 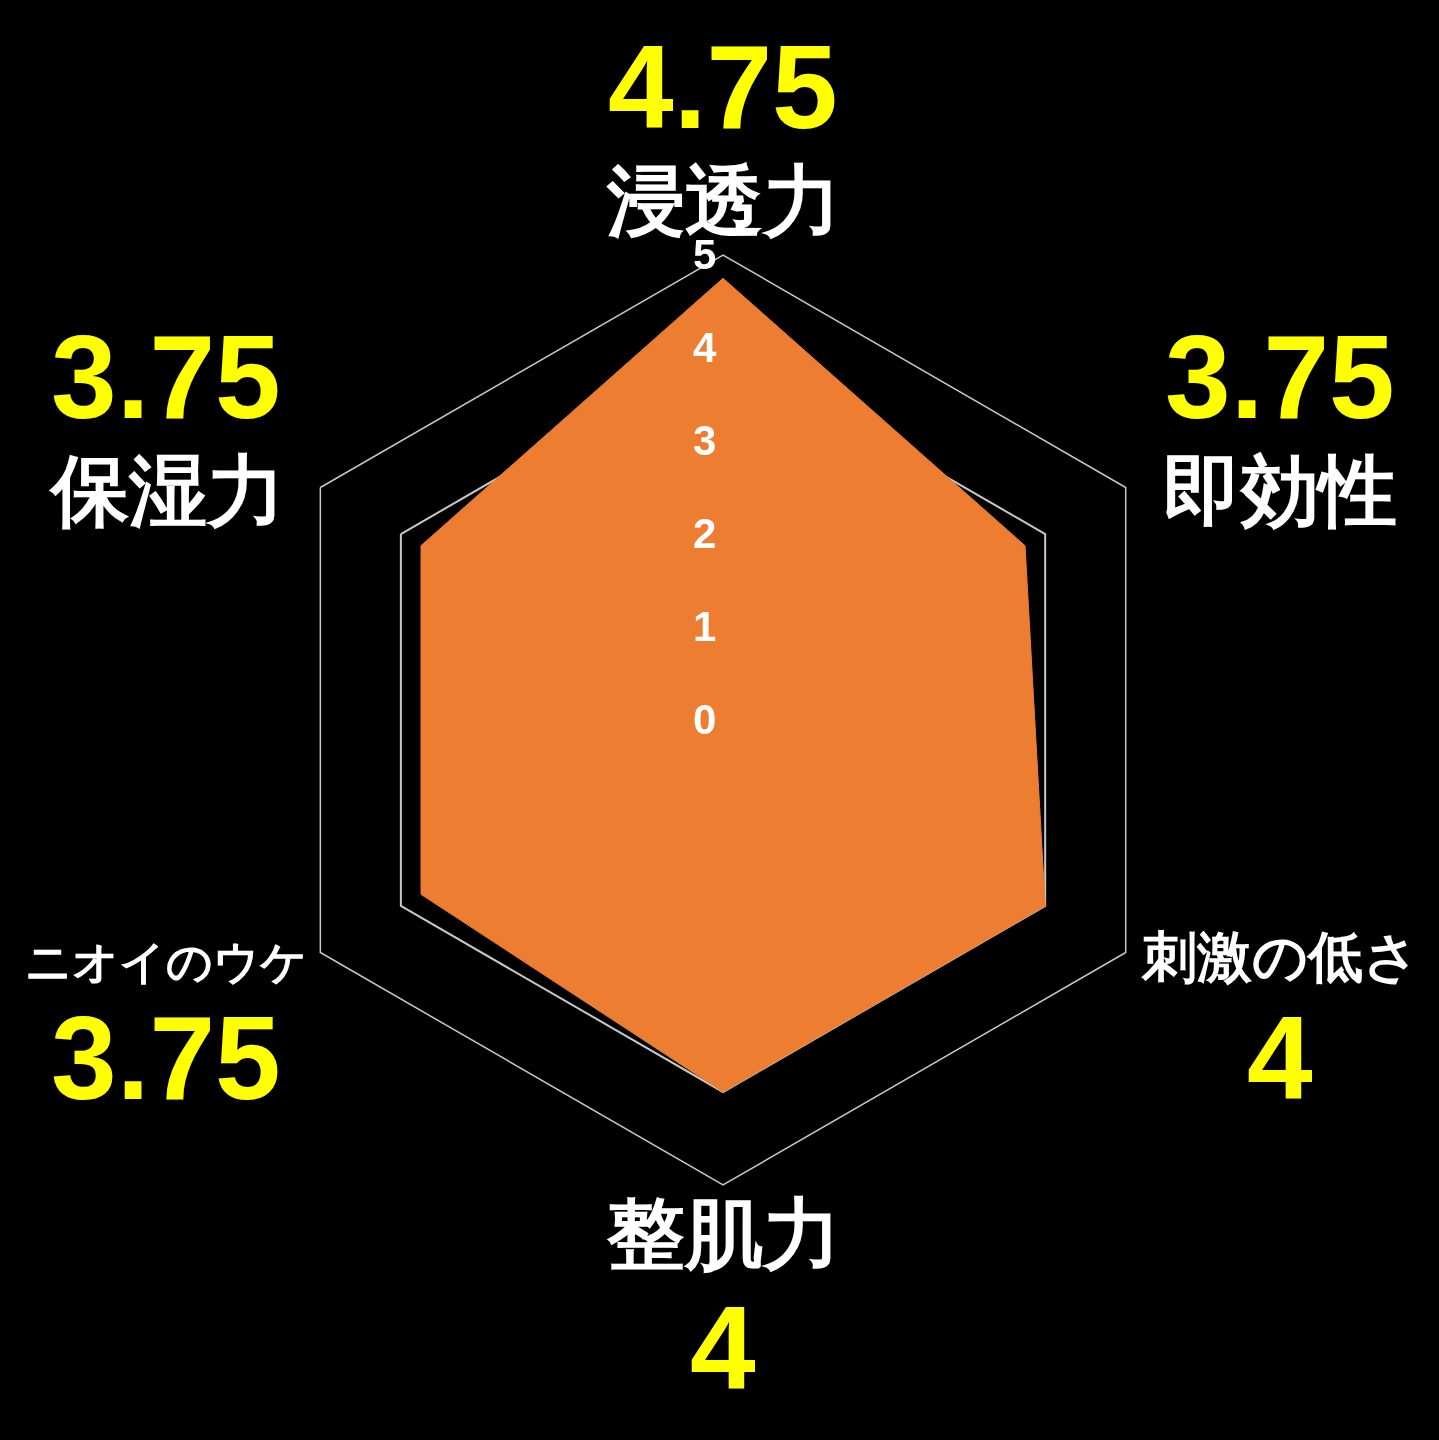 What do you see at coordinates (704, 626) in the screenshot?
I see `y-tick-label: 1` at bounding box center [704, 626].